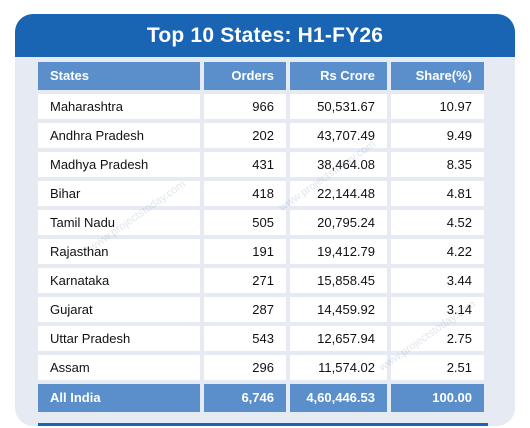 This screenshot has height=428, width=530. Describe the element at coordinates (245, 193) in the screenshot. I see `table-row-orders: 418` at that location.